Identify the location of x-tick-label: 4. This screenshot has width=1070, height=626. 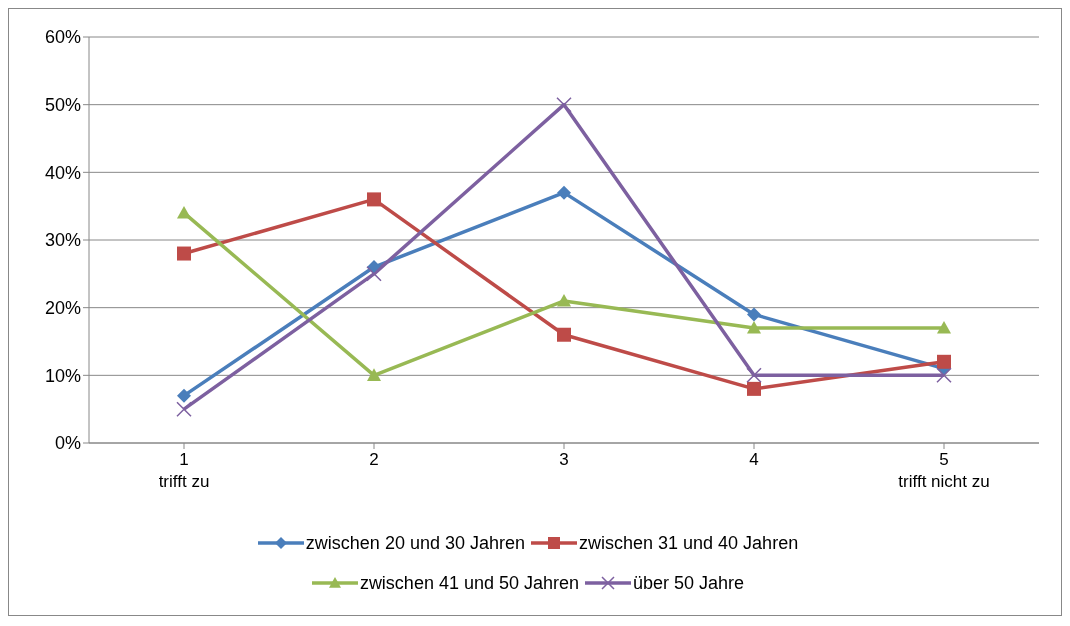
(754, 459).